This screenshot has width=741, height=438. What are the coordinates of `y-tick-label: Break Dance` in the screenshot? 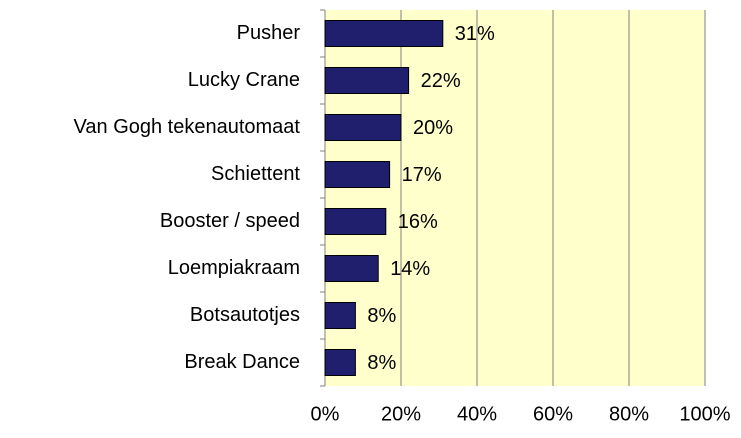 It's located at (242, 362).